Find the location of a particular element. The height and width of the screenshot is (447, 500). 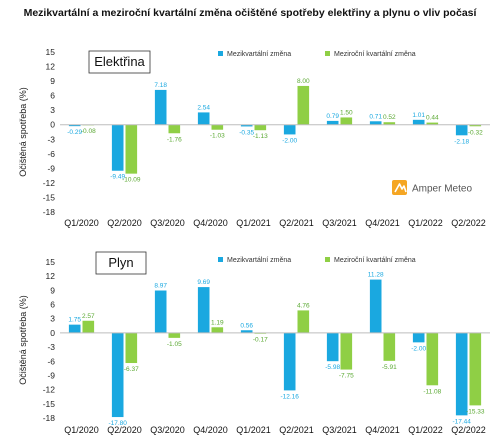

panel-title: Elektřina is located at coordinates (119, 61).